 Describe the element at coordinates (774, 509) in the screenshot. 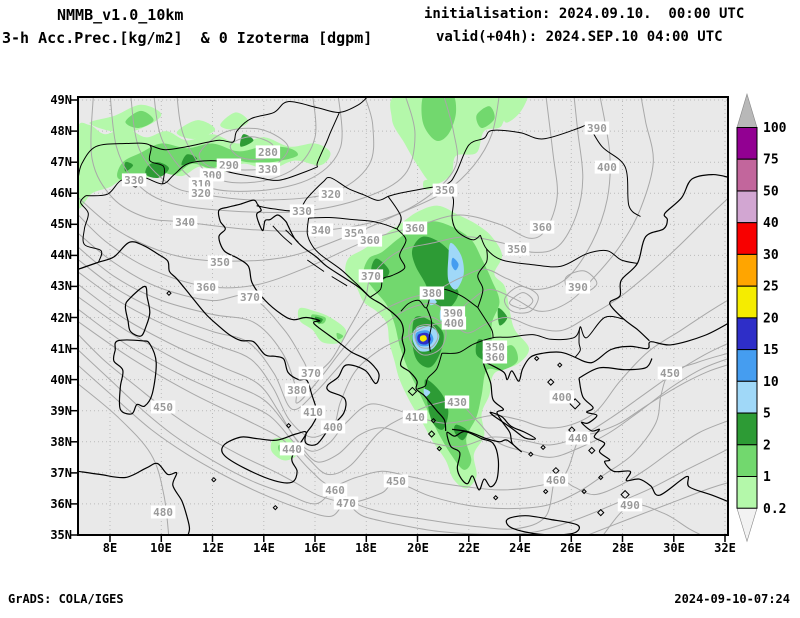

I see `svg-text: 0.2` at that location.